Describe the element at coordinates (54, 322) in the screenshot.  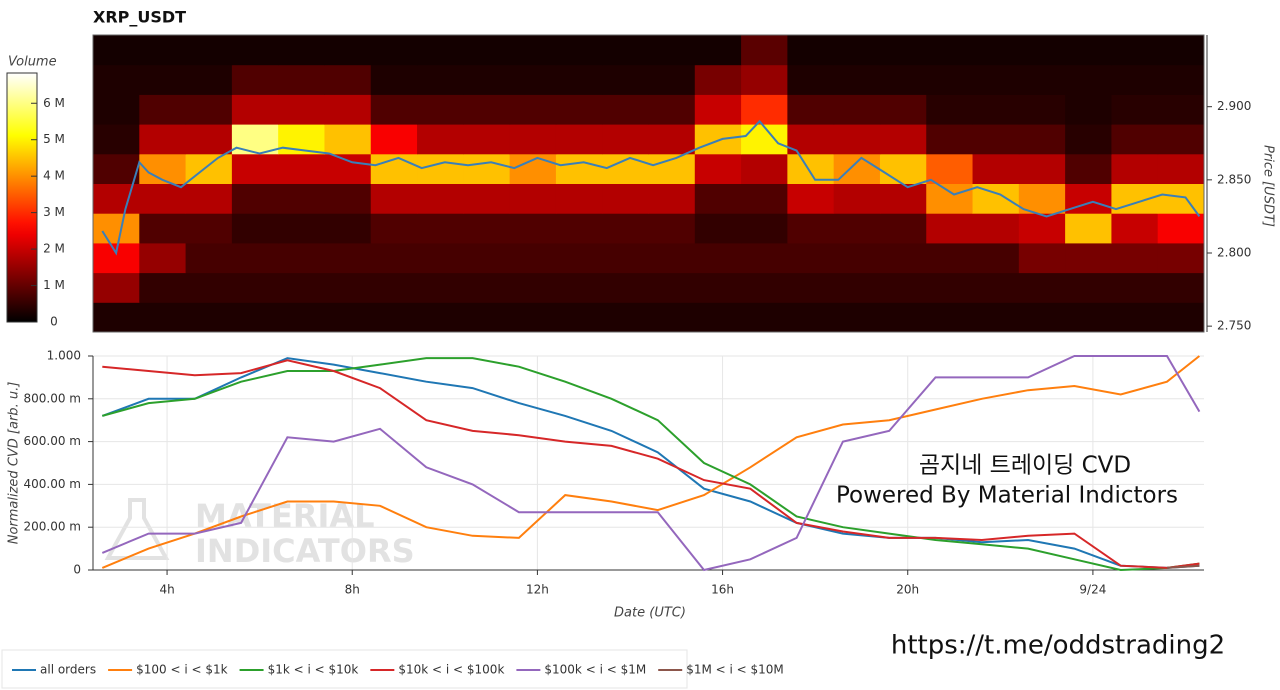
I see `colorbar-tick-label: 0` at that location.